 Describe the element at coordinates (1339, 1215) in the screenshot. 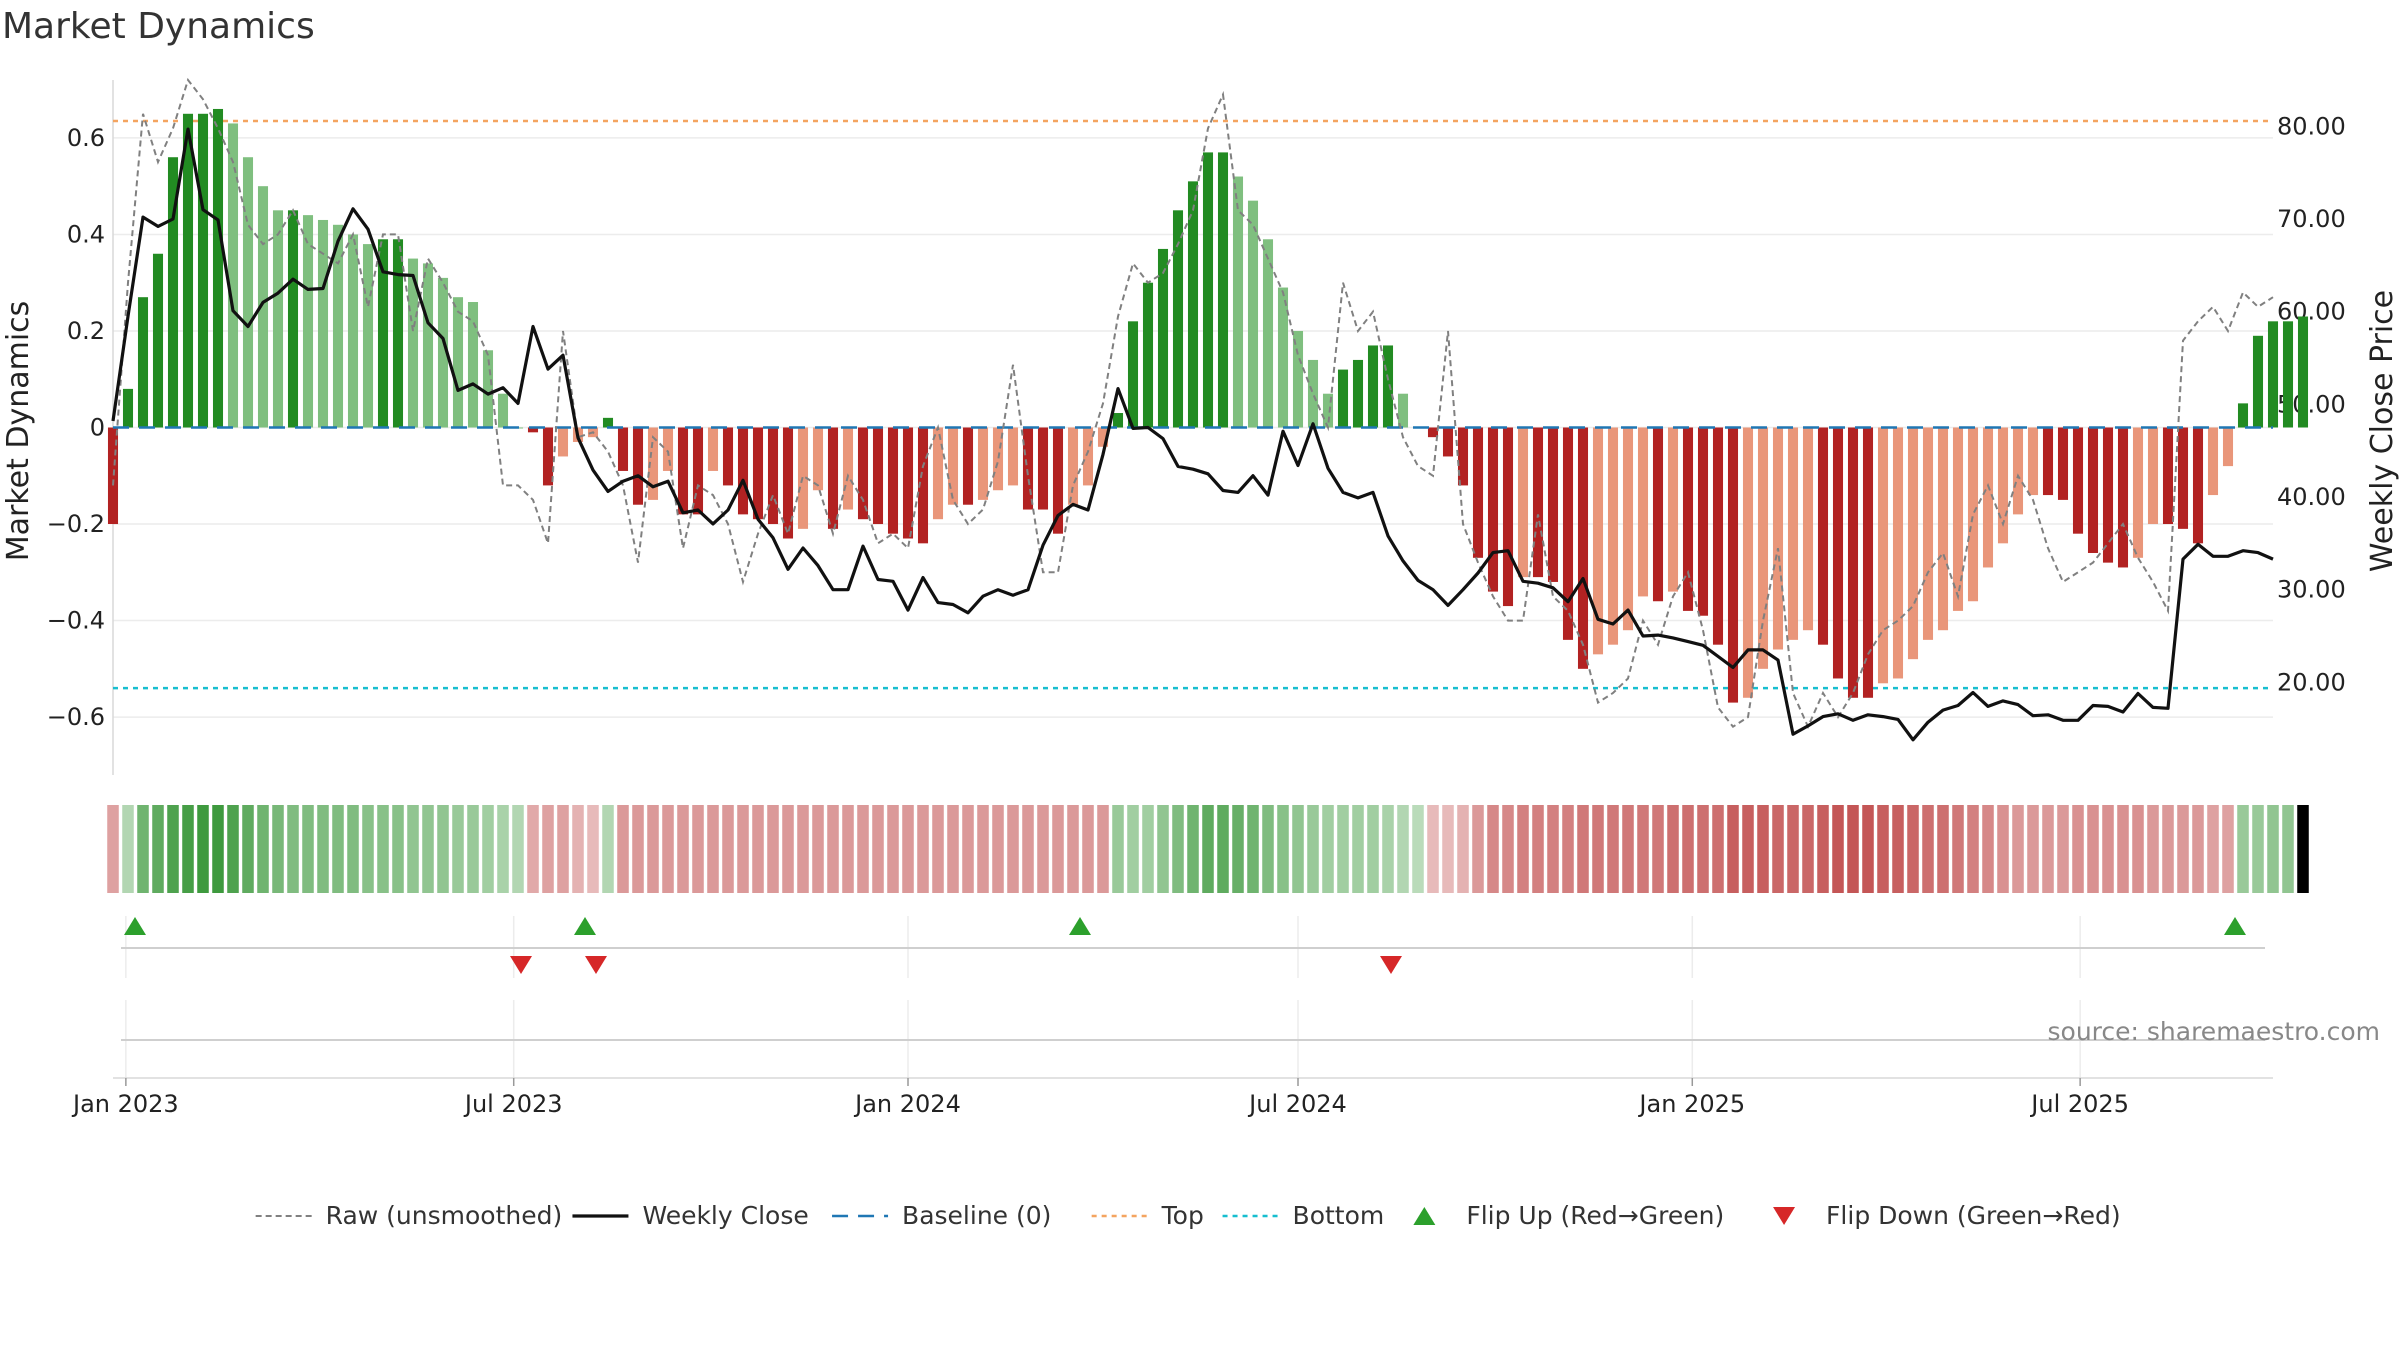

I see `legend-label: Bottom` at that location.